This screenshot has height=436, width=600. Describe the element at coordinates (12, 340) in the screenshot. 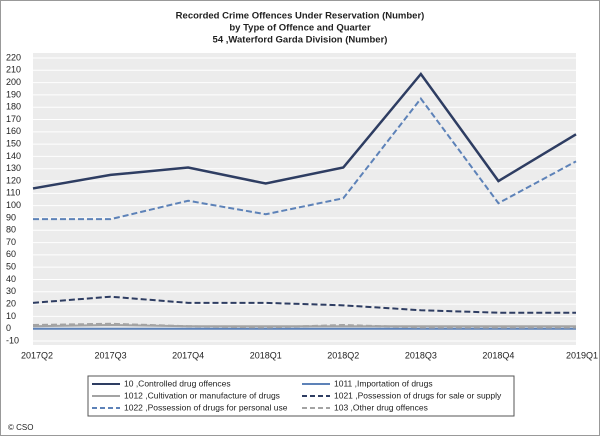

I see `y-tick-label: -10` at that location.